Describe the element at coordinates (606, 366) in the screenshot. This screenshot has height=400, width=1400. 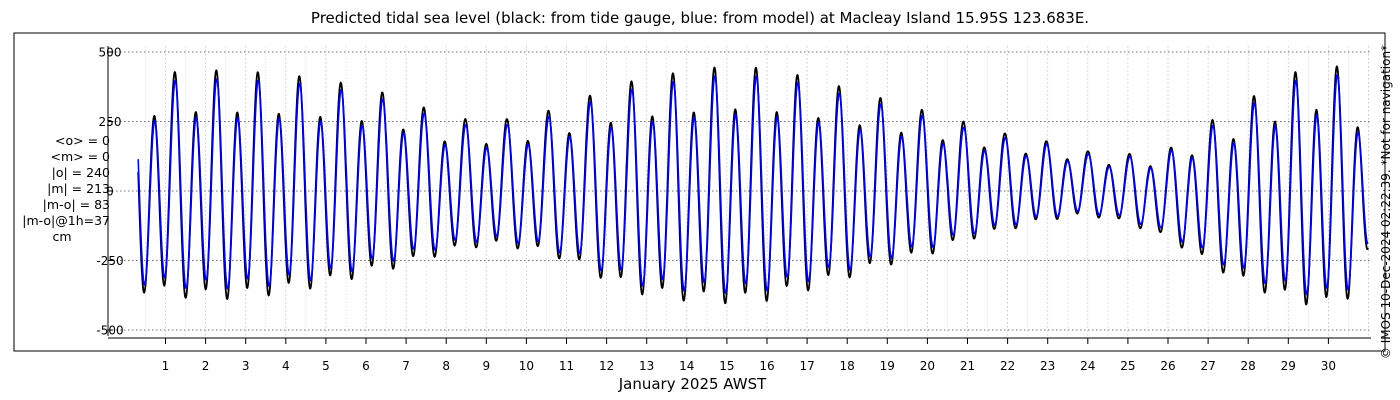
I see `x-tick-label: 12` at that location.